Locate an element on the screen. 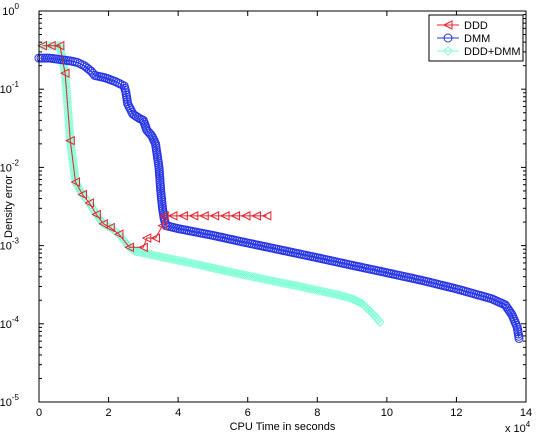 This screenshot has width=541, height=436. x-axis-multiplier: x 104 is located at coordinates (518, 427).